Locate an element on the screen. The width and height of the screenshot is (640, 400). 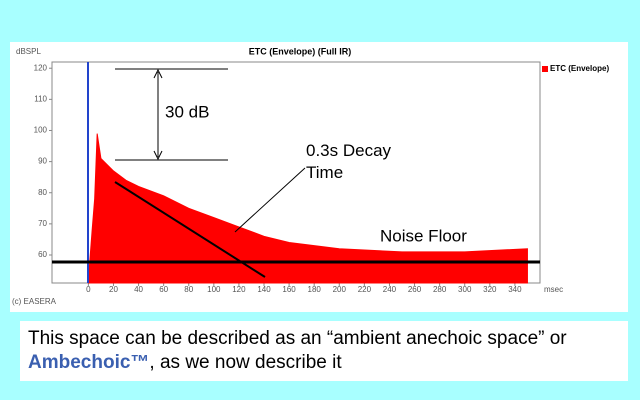
x-tick-label: 220 is located at coordinates (365, 289).